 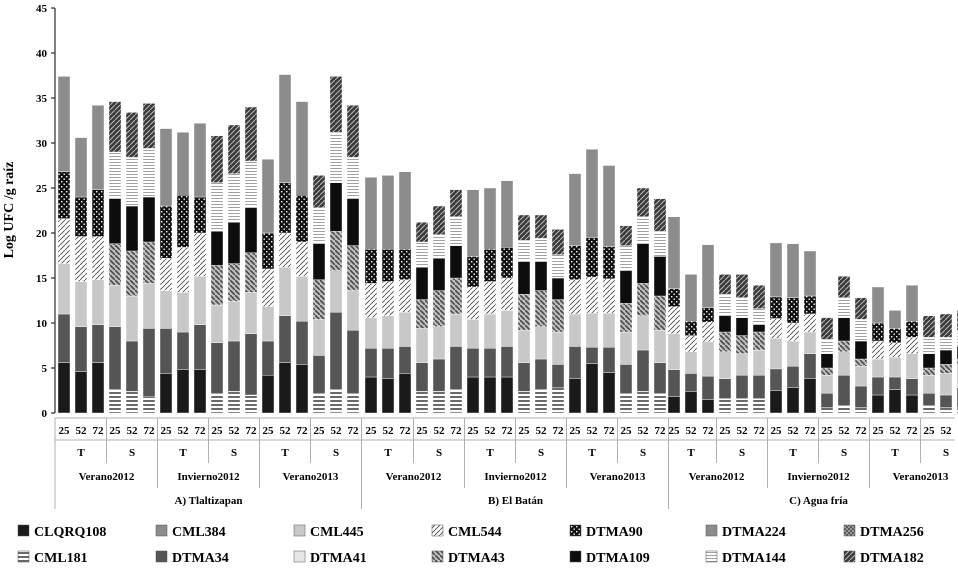 What do you see at coordinates (209, 501) in the screenshot?
I see `site-label: A) Tlaltizapan` at bounding box center [209, 501].